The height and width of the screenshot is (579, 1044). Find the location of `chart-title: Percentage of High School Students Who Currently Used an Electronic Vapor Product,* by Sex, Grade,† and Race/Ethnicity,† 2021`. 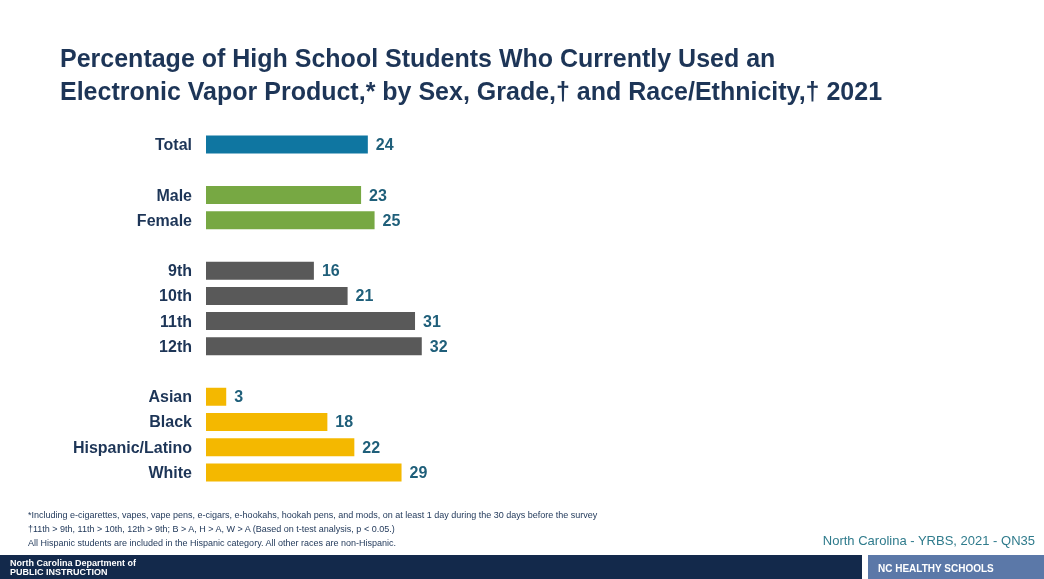

chart-title: Percentage of High School Students Who Currently Used an Electronic Vapor Product,* by Sex, Grade,† and Race/Ethnicity,† 2021 is located at coordinates (471, 74).